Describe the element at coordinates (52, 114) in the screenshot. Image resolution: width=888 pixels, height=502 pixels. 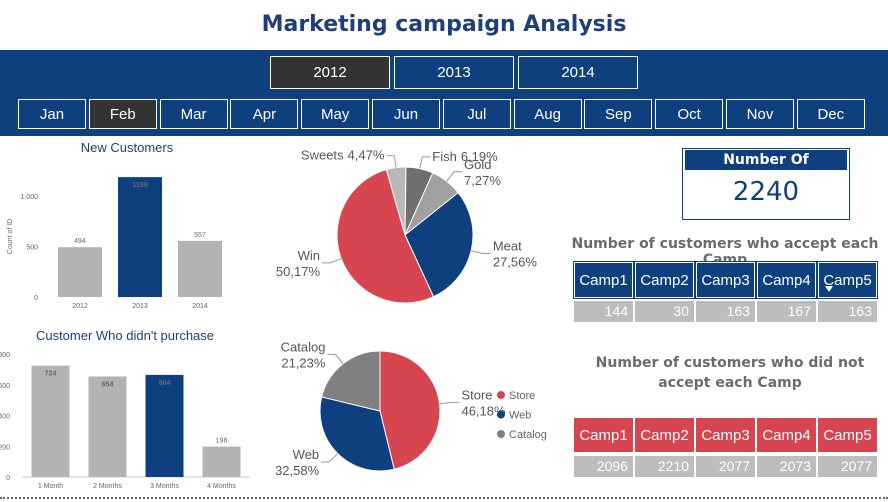
I see `month-button: Jan` at that location.